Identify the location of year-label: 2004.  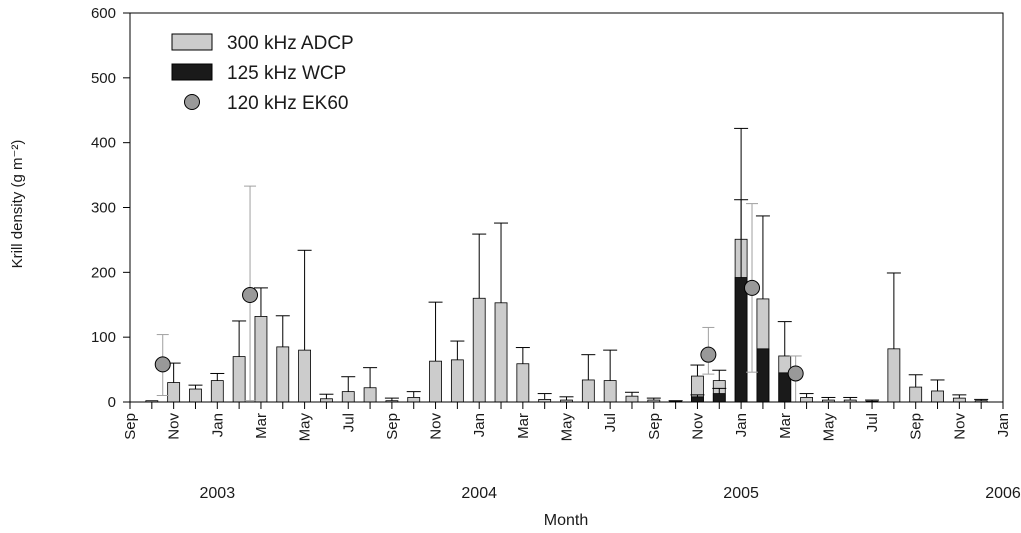
(479, 493).